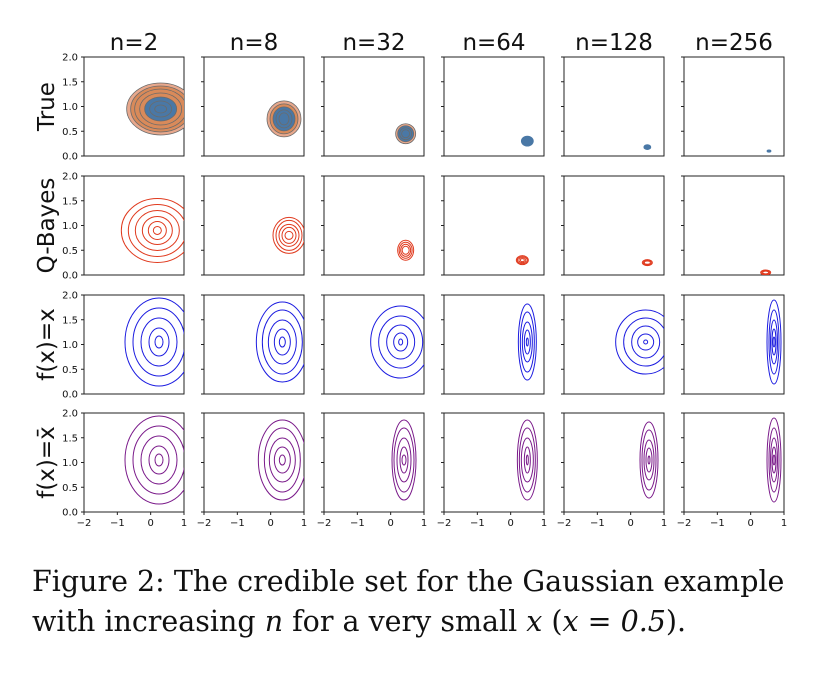 The height and width of the screenshot is (692, 838). What do you see at coordinates (70, 157) in the screenshot?
I see `y-tick-label: 0.0` at bounding box center [70, 157].